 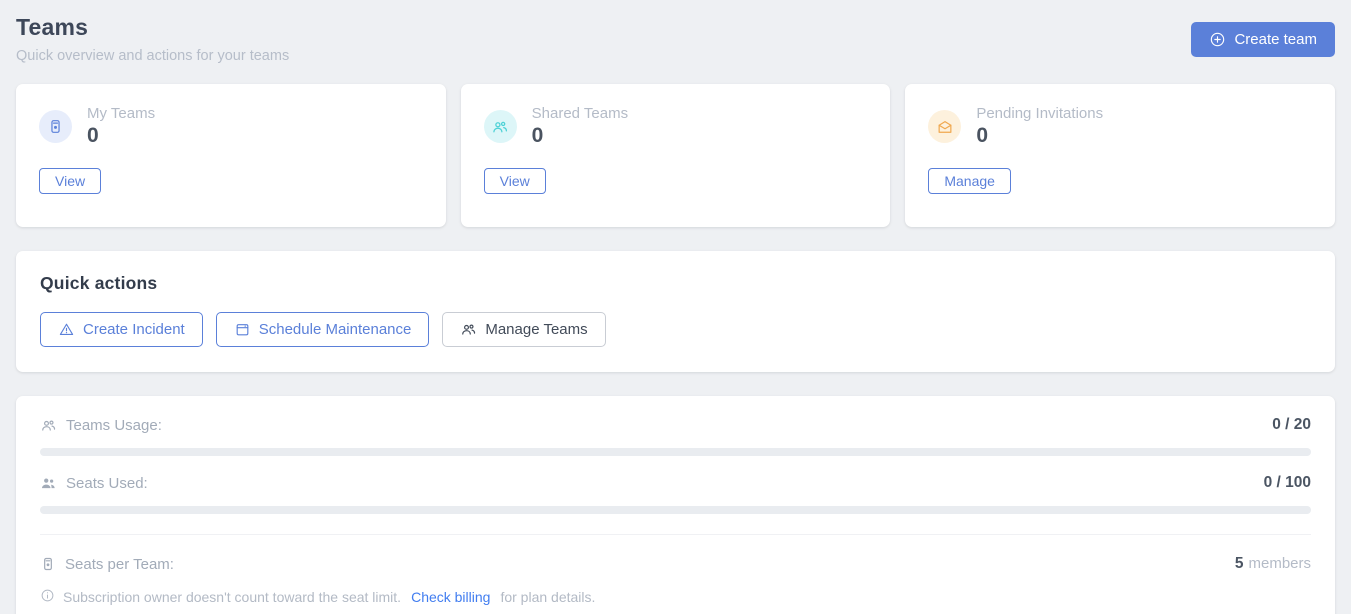 I want to click on pending-invitations-label: Pending Invitations, so click(x=1040, y=113).